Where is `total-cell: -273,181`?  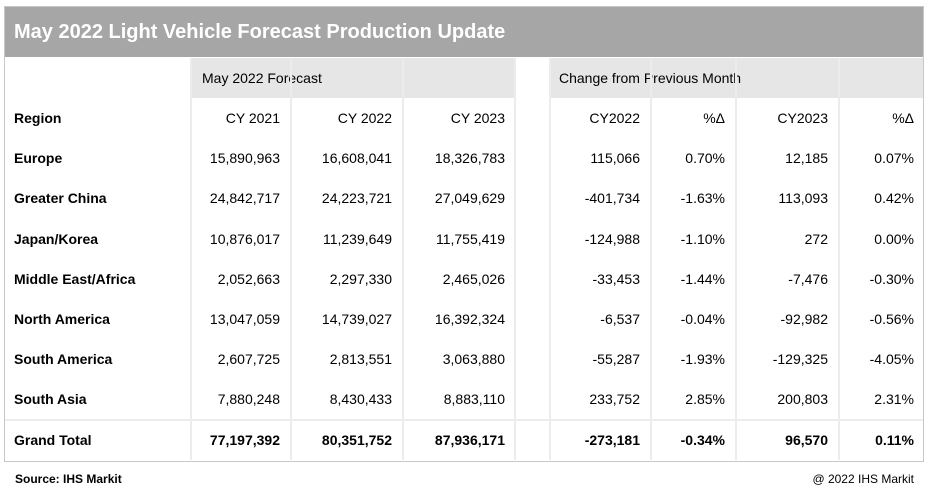 total-cell: -273,181 is located at coordinates (612, 439).